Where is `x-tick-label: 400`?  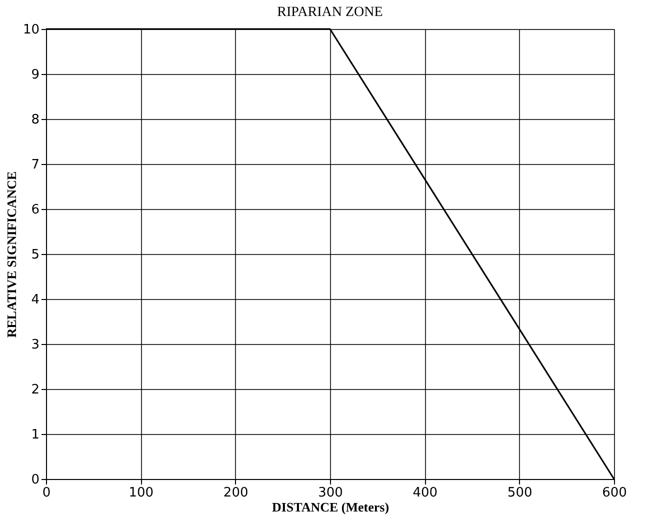 x-tick-label: 400 is located at coordinates (425, 493).